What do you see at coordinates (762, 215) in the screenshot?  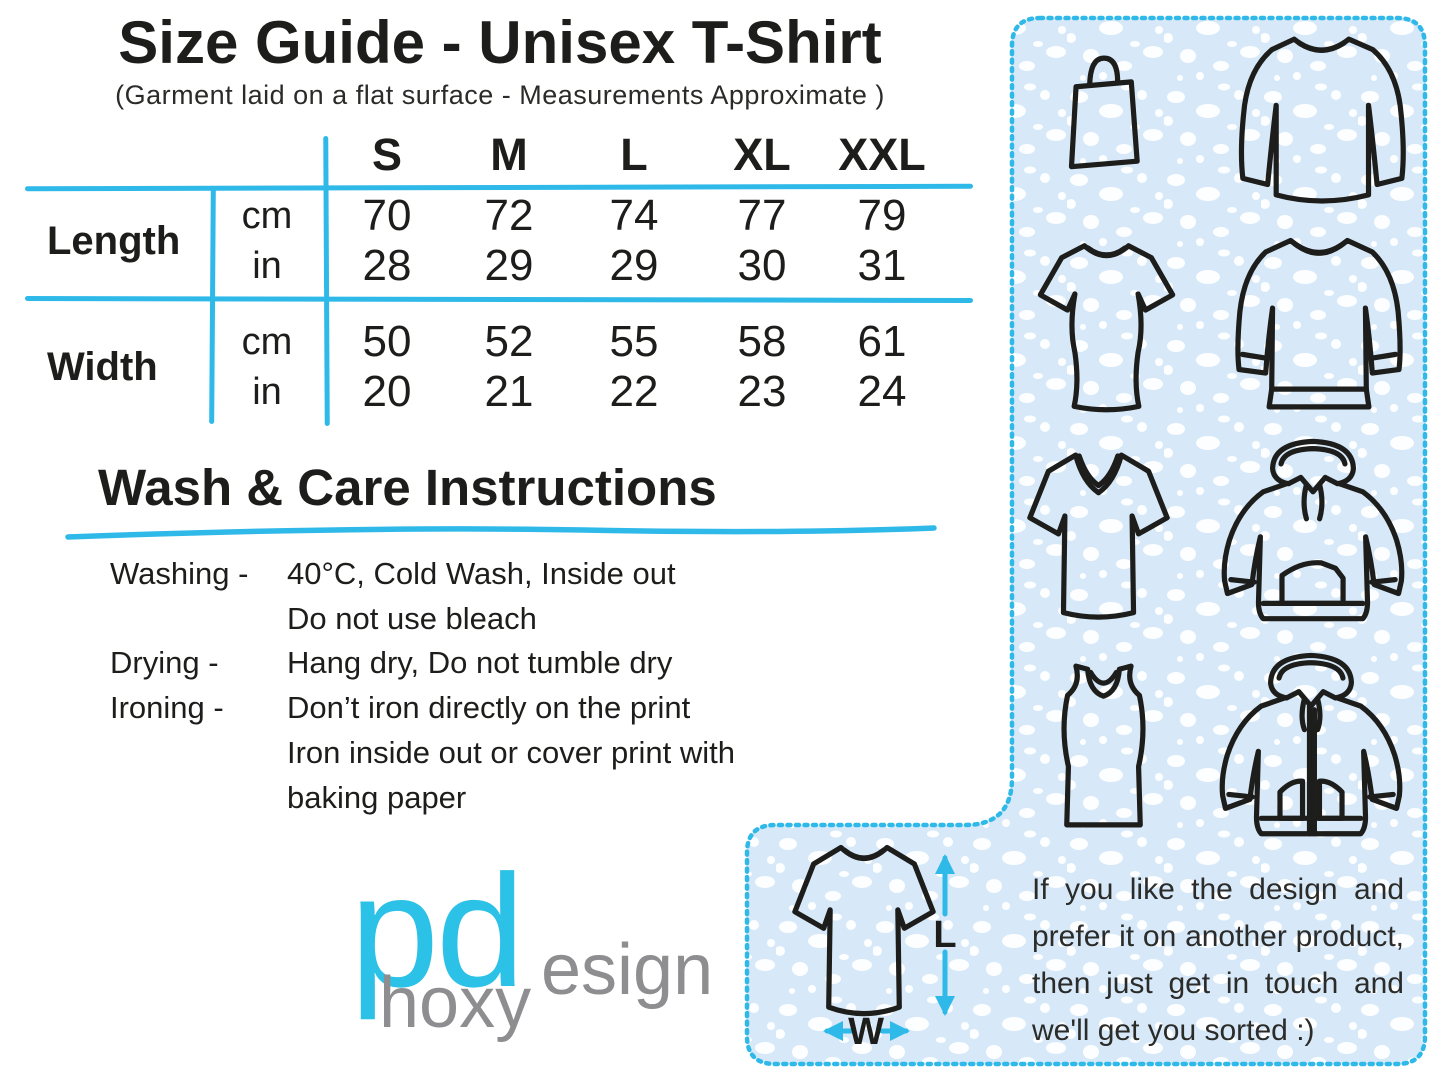 I see `table-cell: 77` at bounding box center [762, 215].